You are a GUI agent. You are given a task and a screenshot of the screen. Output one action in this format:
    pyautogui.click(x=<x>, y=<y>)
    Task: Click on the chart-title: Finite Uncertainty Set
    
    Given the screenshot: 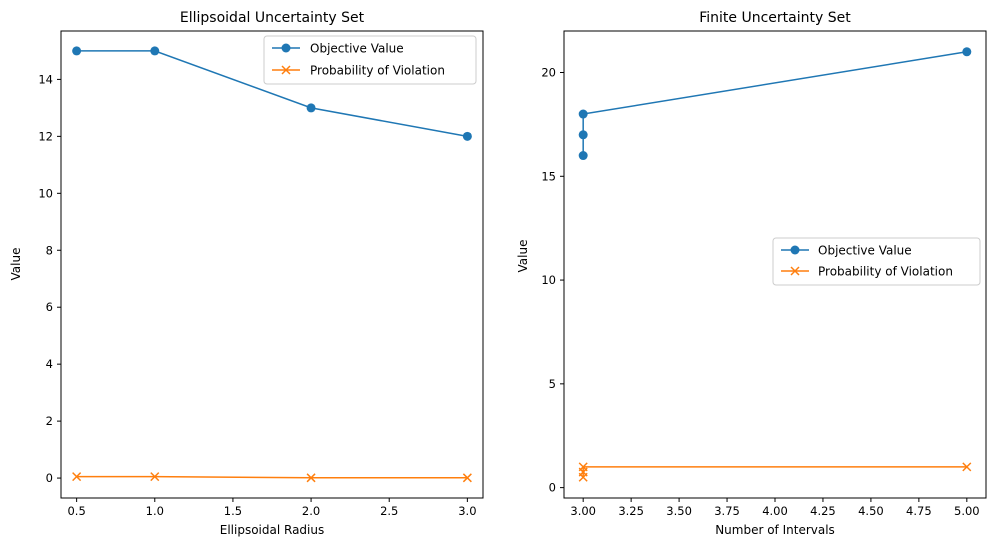 What is the action you would take?
    pyautogui.click(x=775, y=18)
    